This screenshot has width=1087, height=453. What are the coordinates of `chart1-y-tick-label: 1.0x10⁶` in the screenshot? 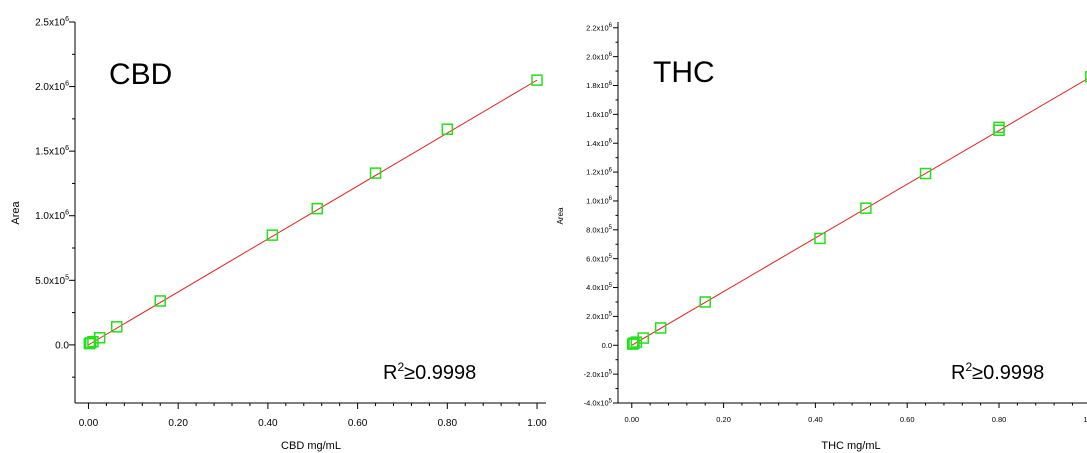 It's located at (52, 216).